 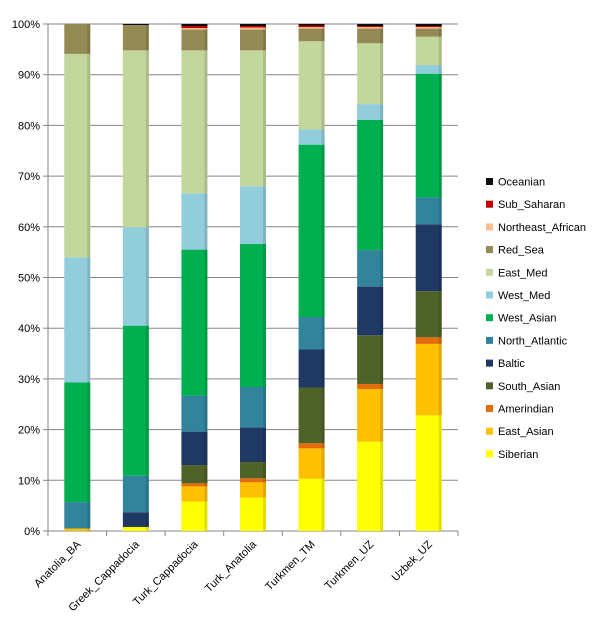 I want to click on legend-label: Oceanian, so click(x=521, y=183).